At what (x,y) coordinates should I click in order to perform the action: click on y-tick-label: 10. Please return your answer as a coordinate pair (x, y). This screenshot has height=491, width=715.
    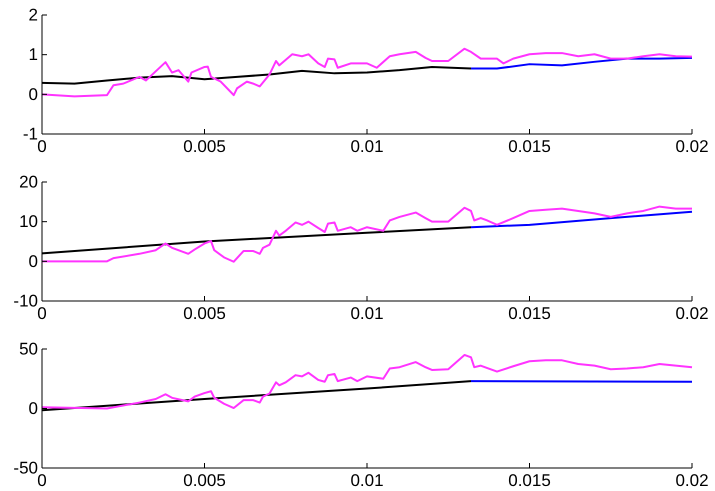
    Looking at the image, I should click on (28, 222).